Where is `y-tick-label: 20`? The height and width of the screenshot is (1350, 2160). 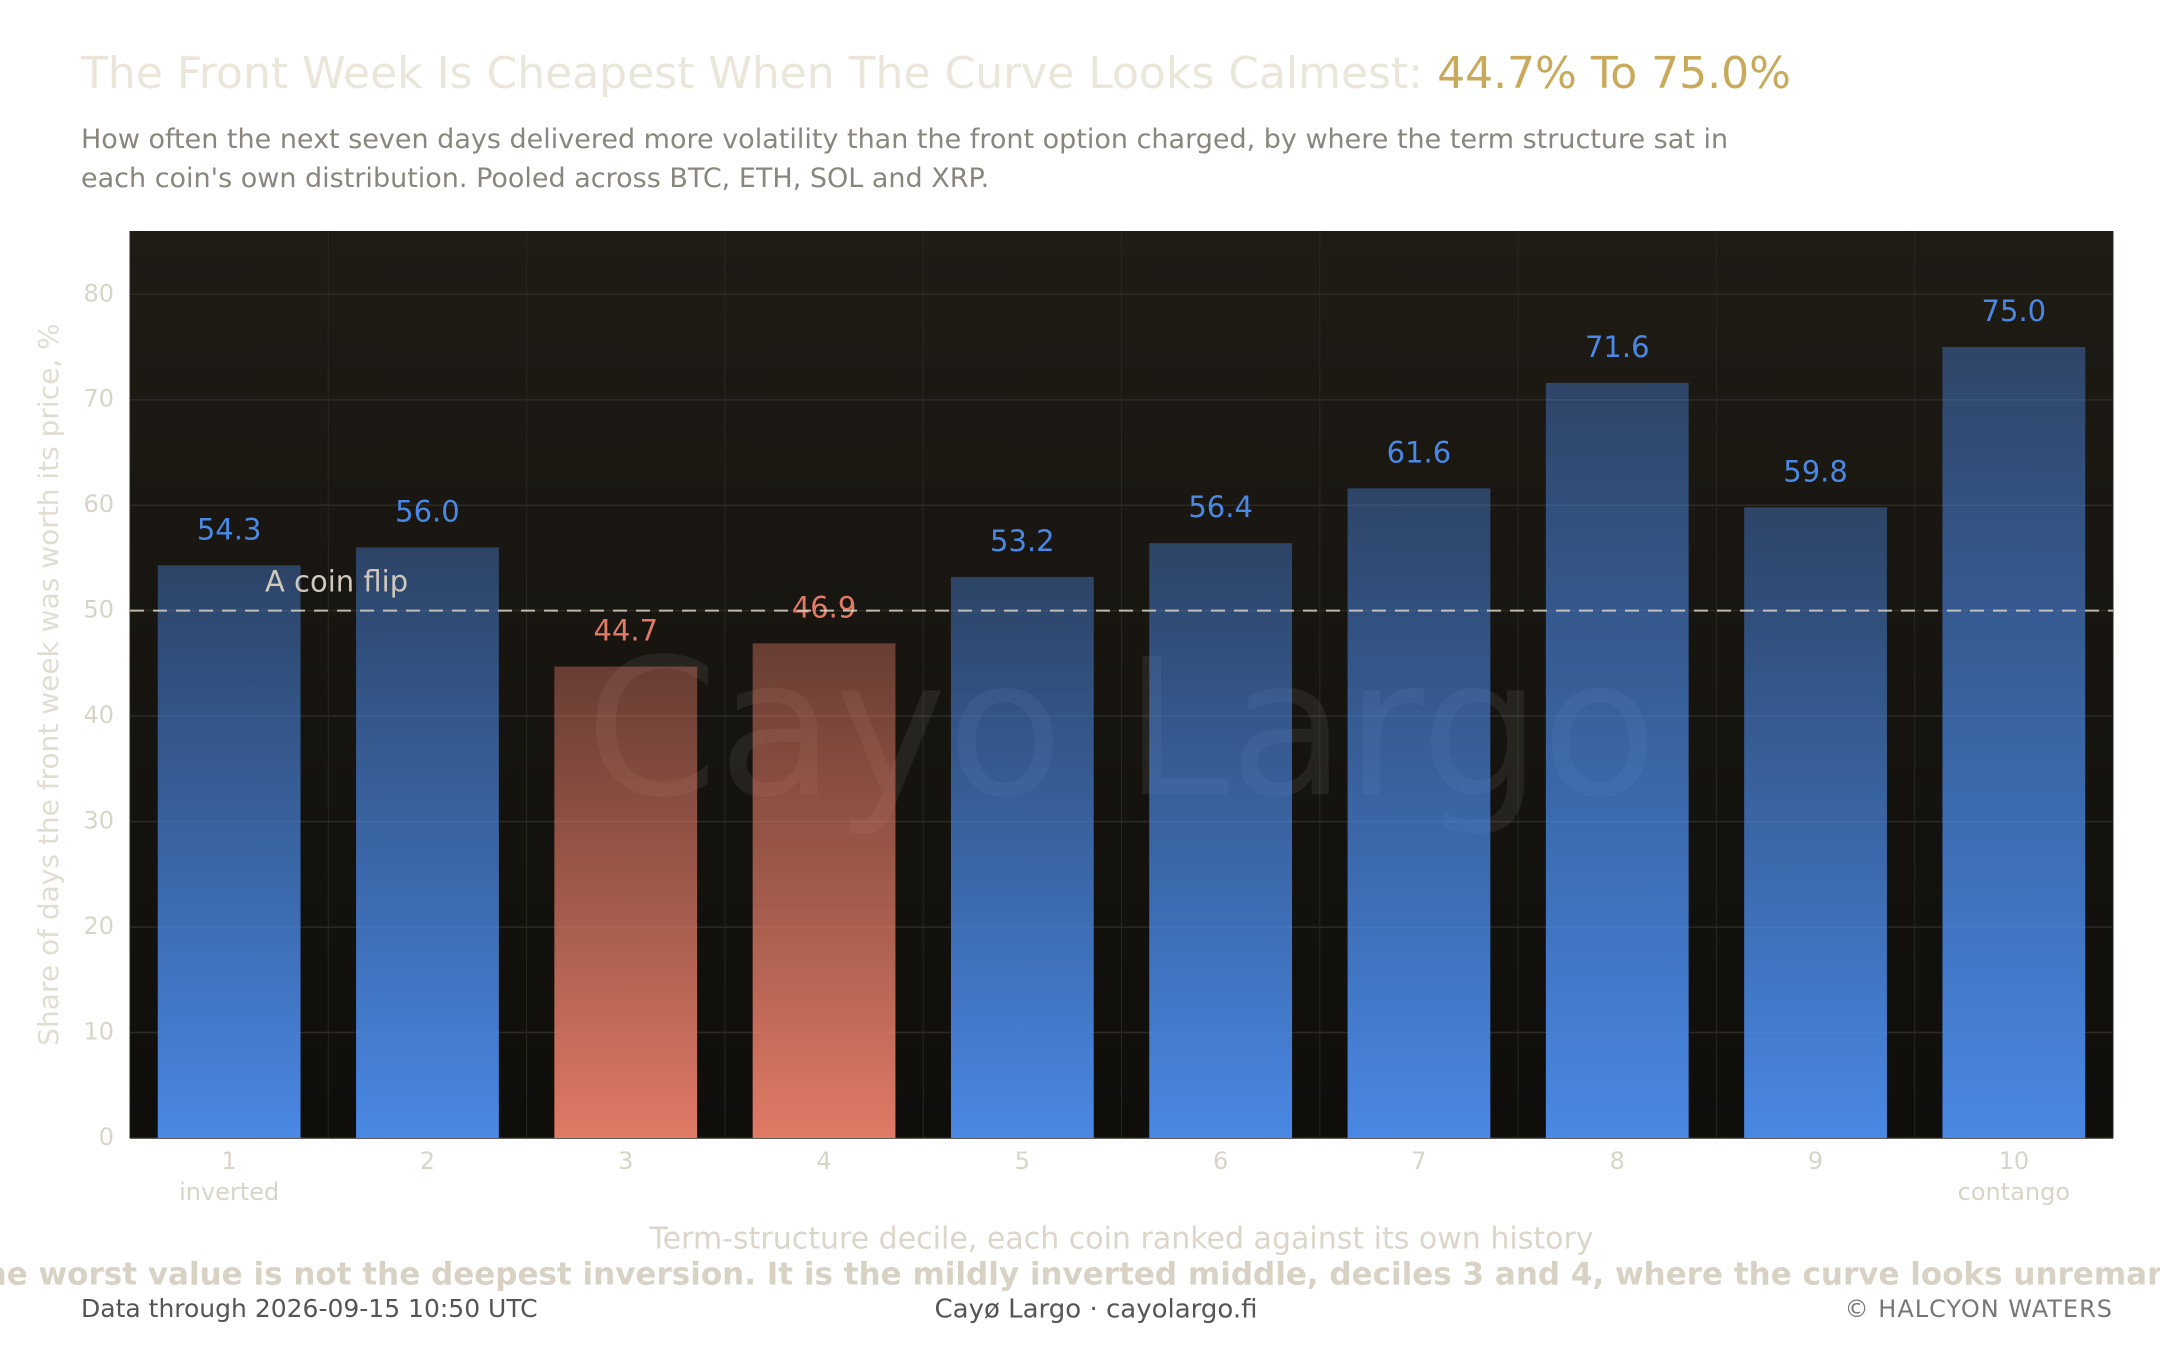
y-tick-label: 20 is located at coordinates (98, 926).